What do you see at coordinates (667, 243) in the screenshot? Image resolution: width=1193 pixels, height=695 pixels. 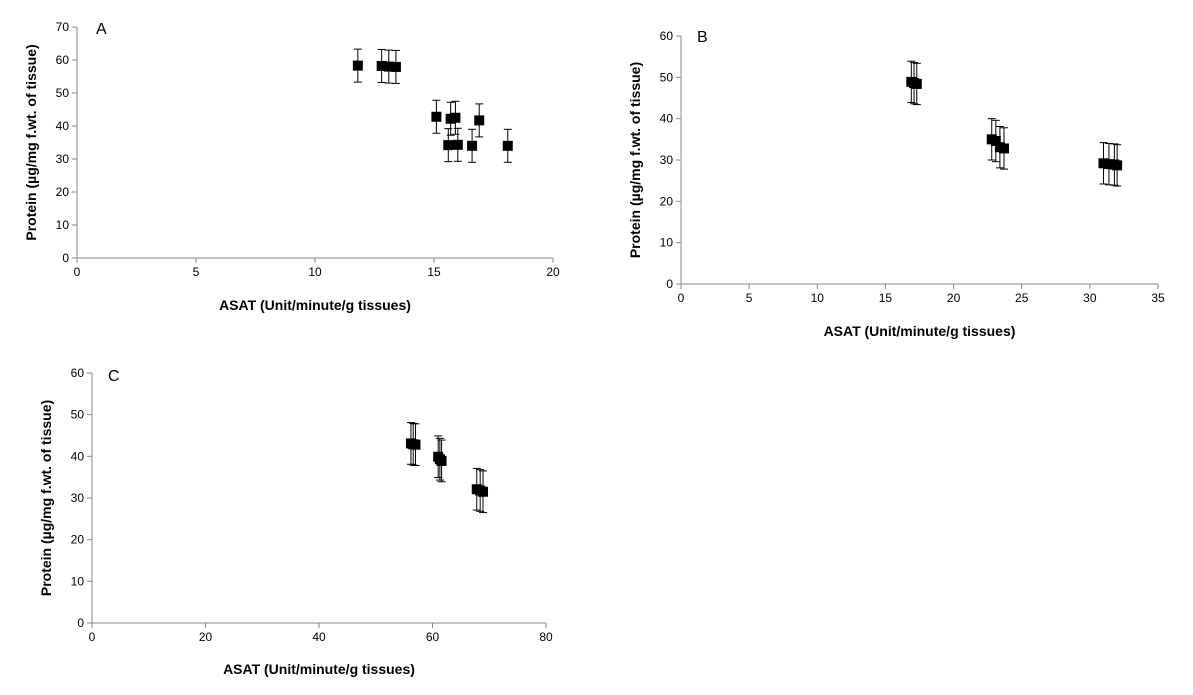 I see `panel-b-y-tick-label: 10` at bounding box center [667, 243].